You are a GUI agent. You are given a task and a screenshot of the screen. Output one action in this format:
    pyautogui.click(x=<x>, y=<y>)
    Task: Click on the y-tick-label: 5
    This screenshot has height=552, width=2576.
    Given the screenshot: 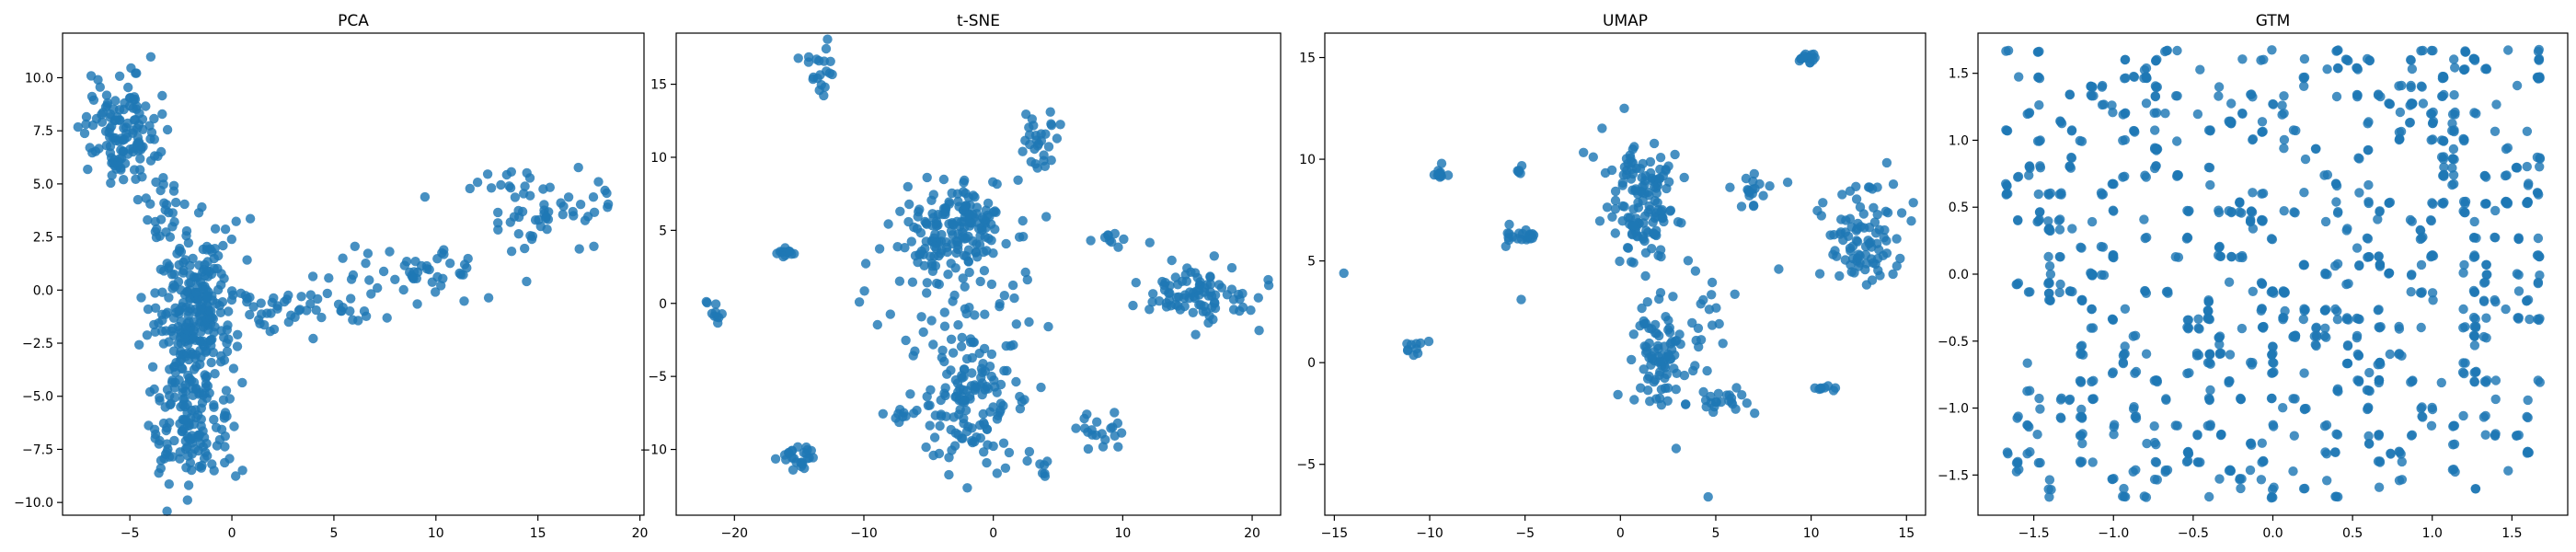 What is the action you would take?
    pyautogui.click(x=663, y=231)
    